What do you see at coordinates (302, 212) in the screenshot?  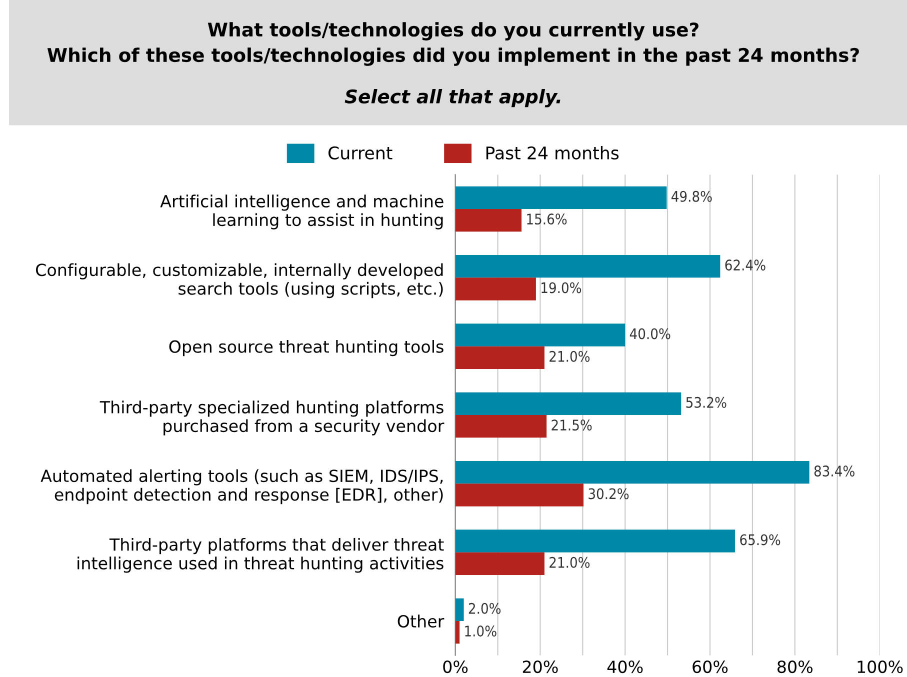 I see `y-tick-label: Artificial intelligence and machine learning to assist in hunting` at bounding box center [302, 212].